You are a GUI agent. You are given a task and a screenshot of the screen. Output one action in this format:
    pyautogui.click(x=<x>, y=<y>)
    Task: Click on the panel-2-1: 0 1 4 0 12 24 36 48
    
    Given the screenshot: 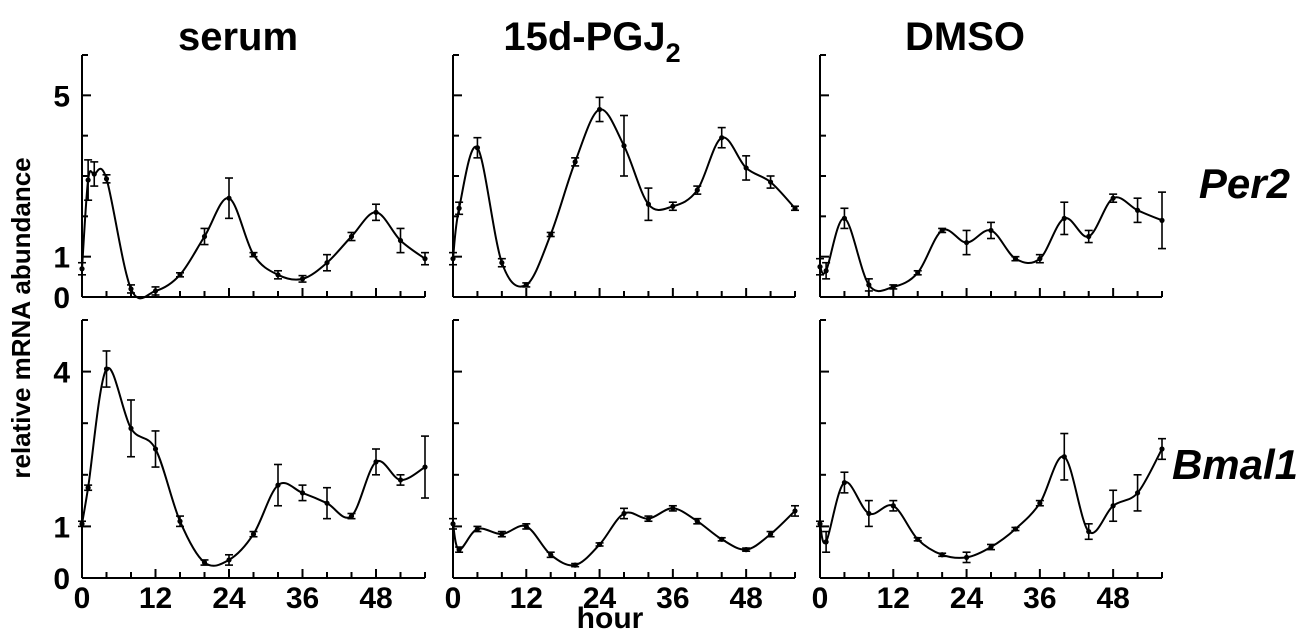 What is the action you would take?
    pyautogui.click(x=241, y=467)
    